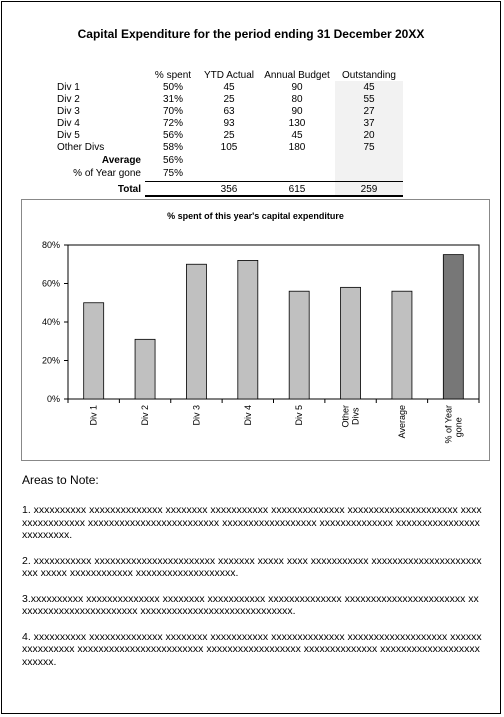 Image resolution: width=504 pixels, height=717 pixels. I want to click on row-budget: 80, so click(297, 99).